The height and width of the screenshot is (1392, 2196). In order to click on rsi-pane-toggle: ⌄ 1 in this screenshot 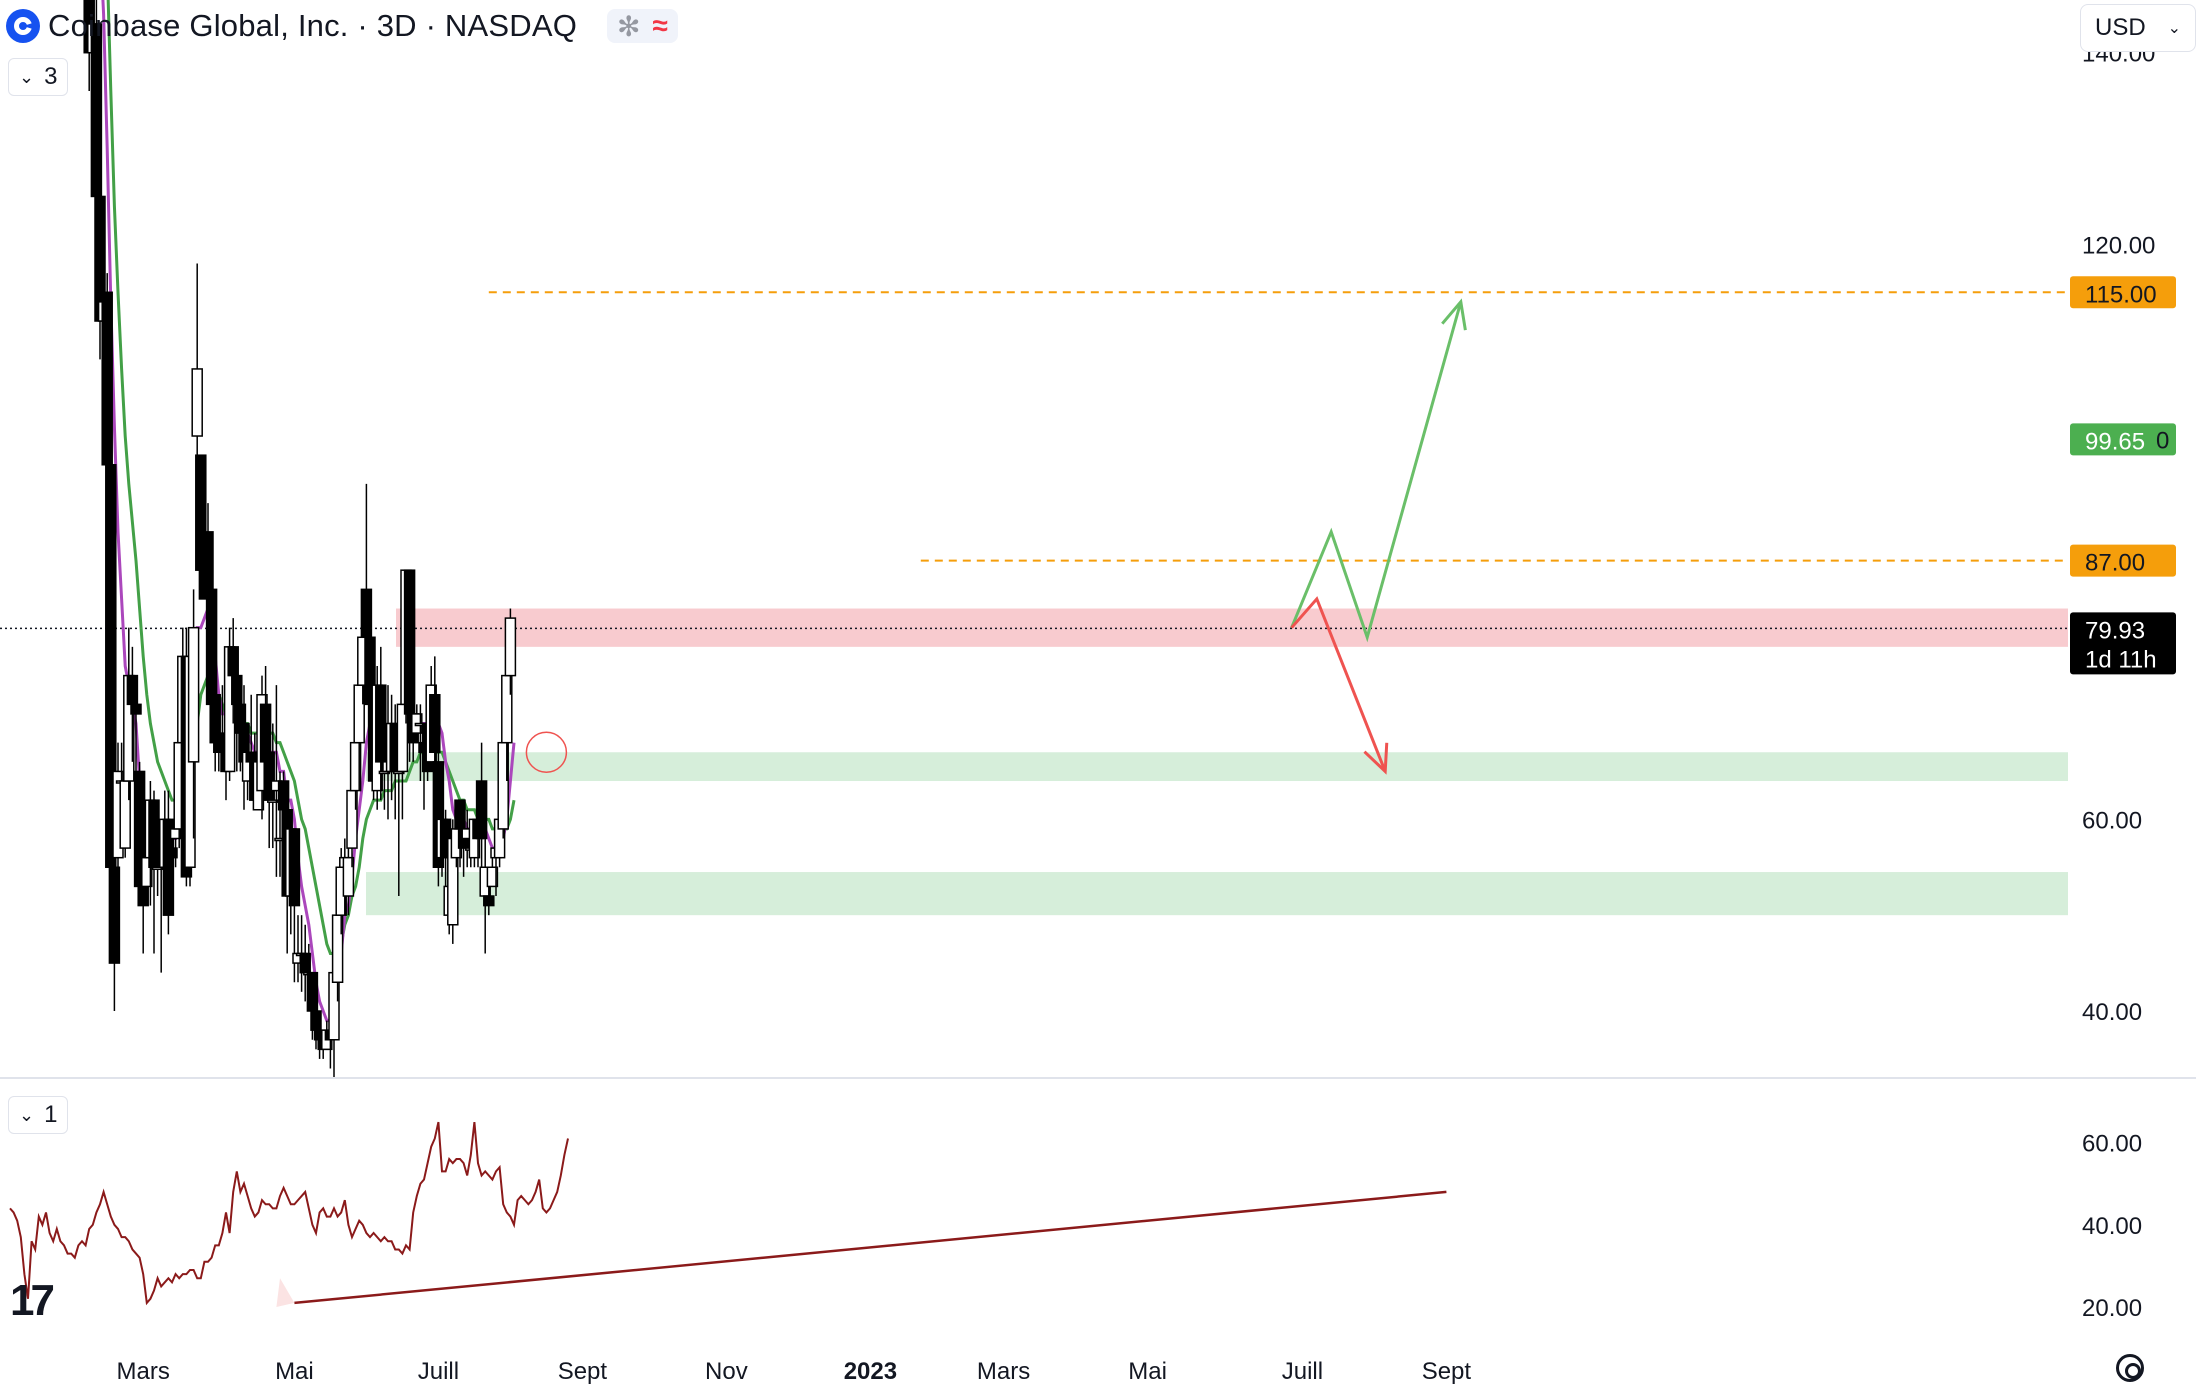, I will do `click(38, 1115)`.